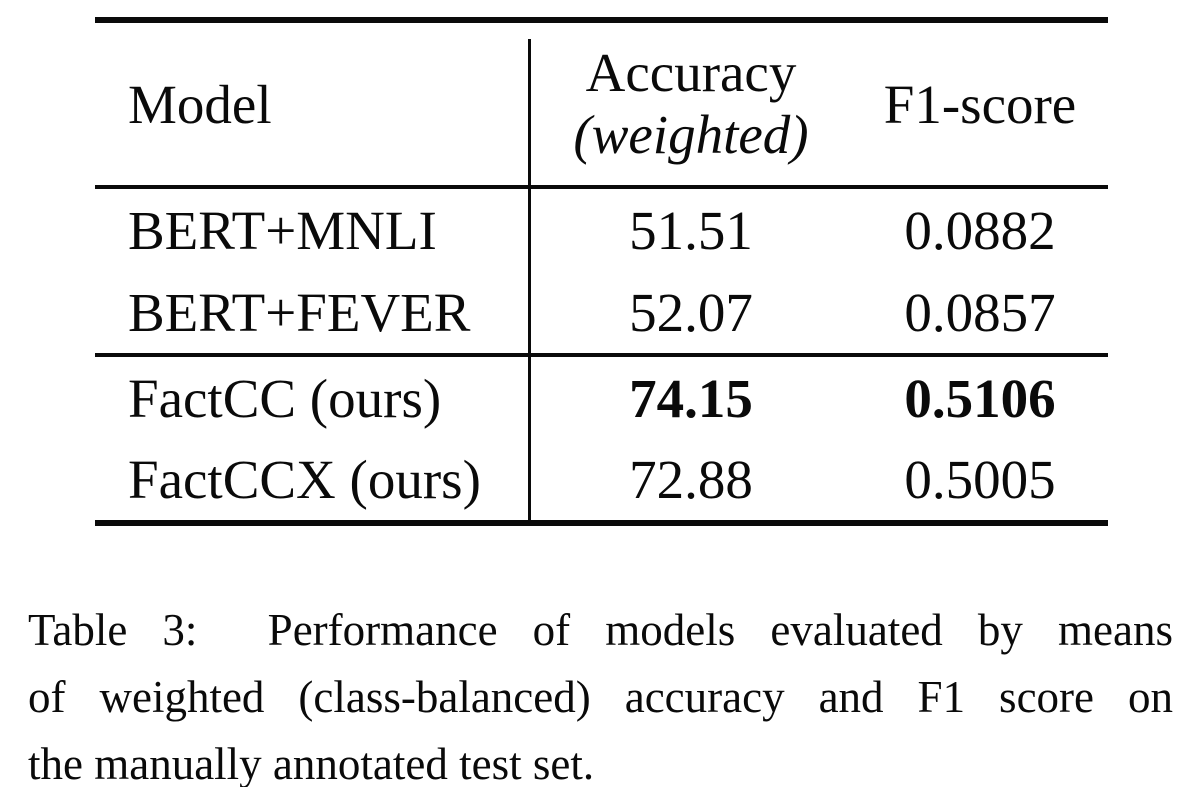  Describe the element at coordinates (601, 481) in the screenshot. I see `table-row-factccx: FactCCX (ours) 72.88 0.5005` at that location.